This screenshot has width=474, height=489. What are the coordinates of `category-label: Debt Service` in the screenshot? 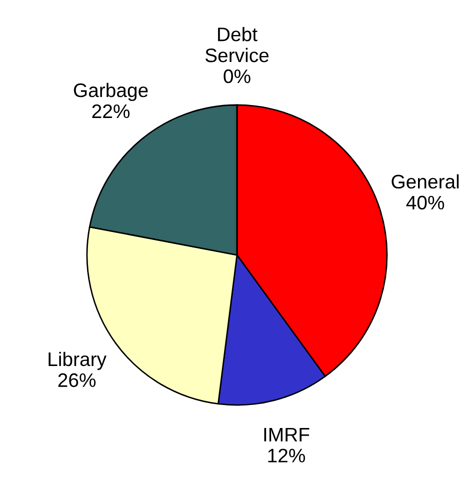 It's located at (237, 44).